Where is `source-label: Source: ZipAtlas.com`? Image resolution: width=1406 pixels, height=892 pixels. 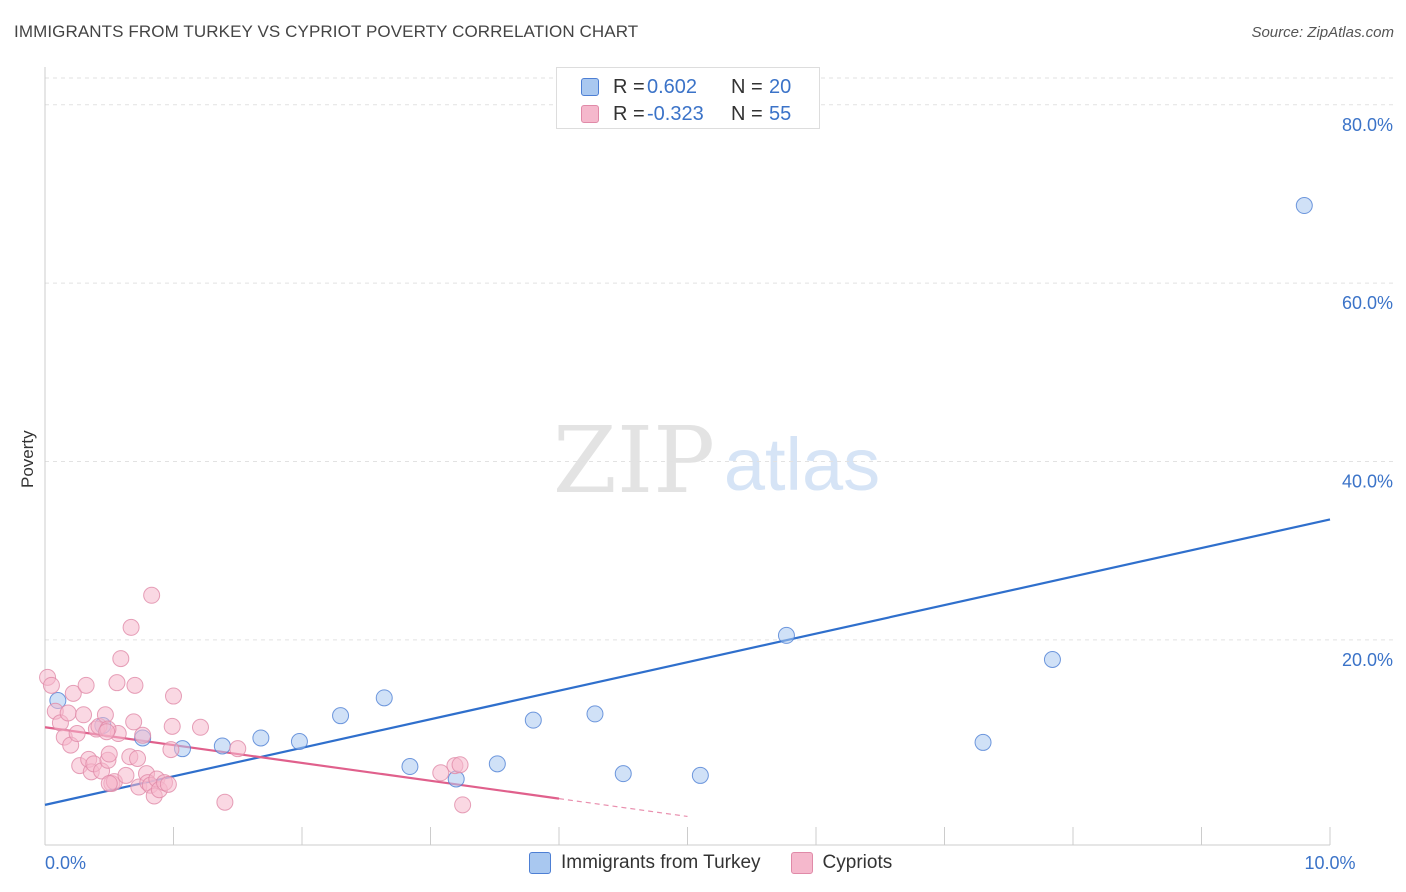 source-label: Source: ZipAtlas.com is located at coordinates (1322, 32).